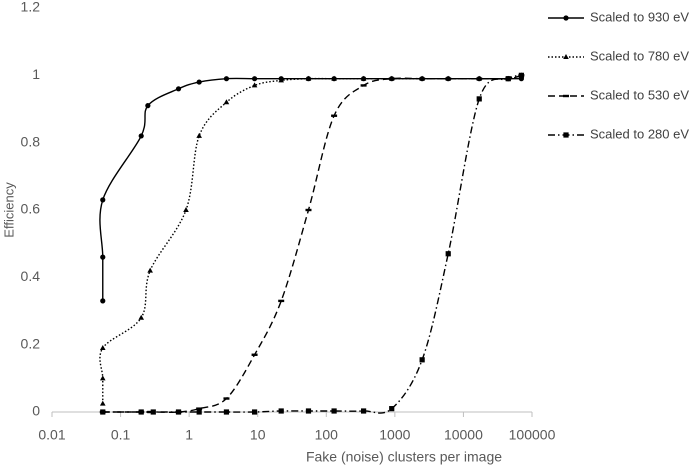 The height and width of the screenshot is (470, 699). I want to click on x-tick-label: 10, so click(258, 435).